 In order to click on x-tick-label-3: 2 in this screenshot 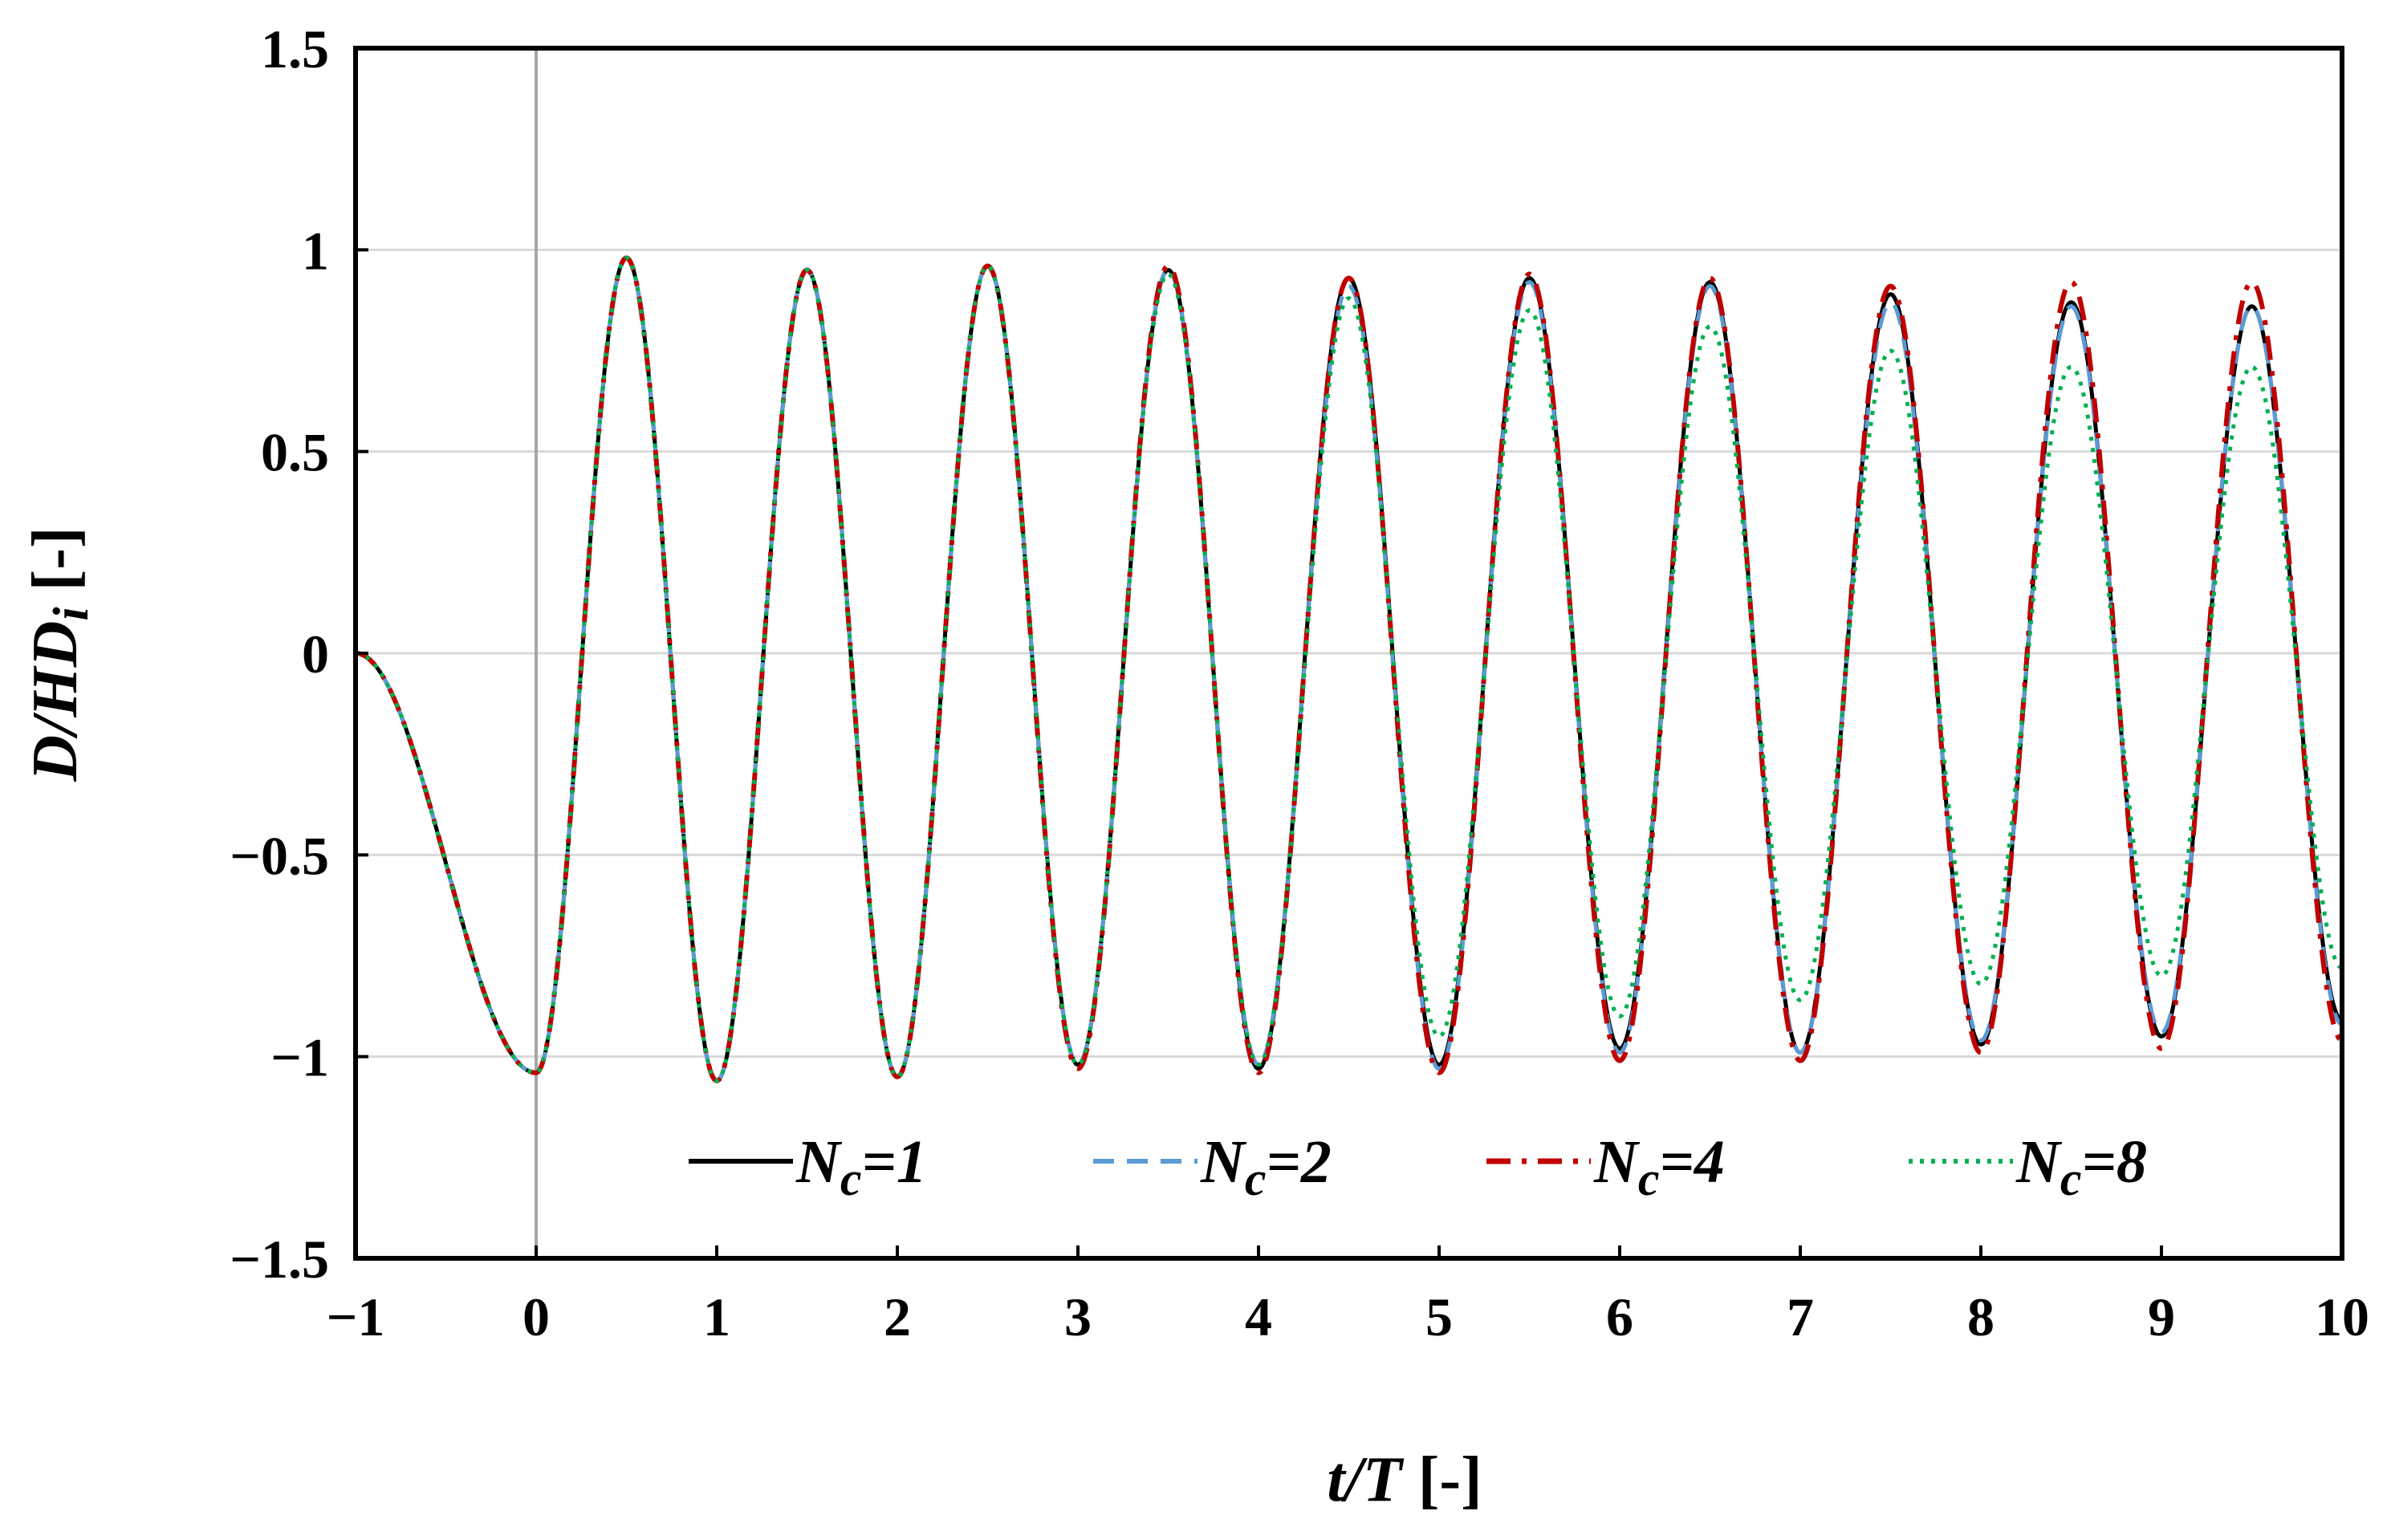, I will do `click(898, 1316)`.